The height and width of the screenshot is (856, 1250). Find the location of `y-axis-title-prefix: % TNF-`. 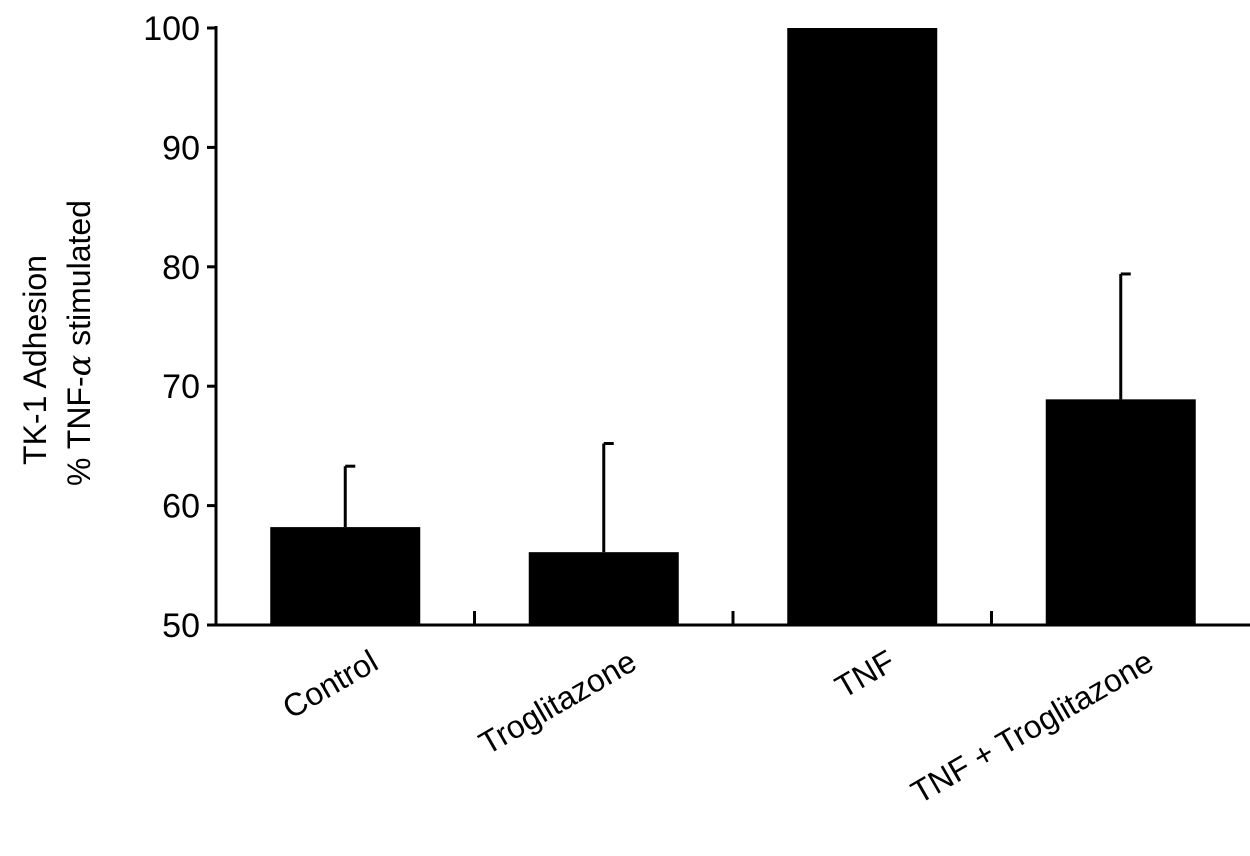

y-axis-title-prefix: % TNF- is located at coordinates (79, 431).